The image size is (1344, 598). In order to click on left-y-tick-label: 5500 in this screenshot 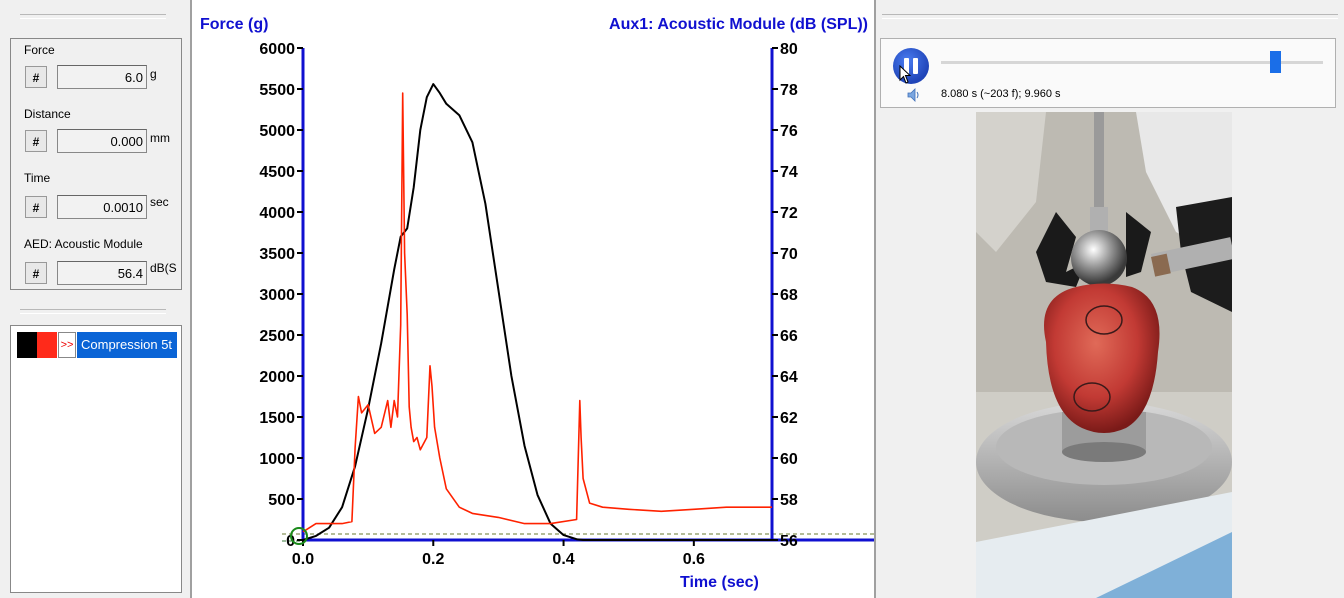, I will do `click(277, 90)`.